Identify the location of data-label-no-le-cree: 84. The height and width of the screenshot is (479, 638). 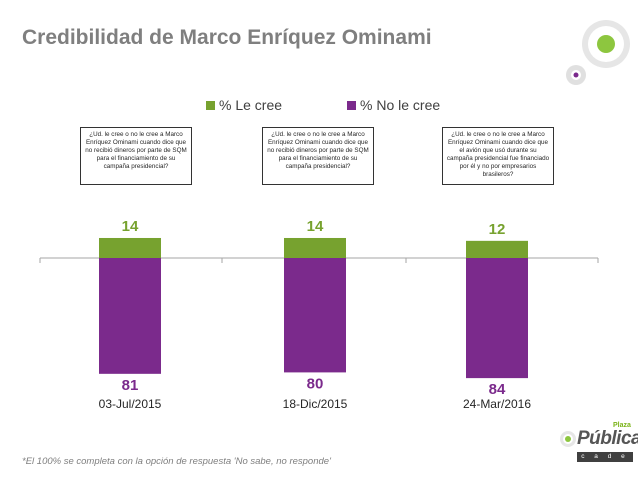
(497, 389).